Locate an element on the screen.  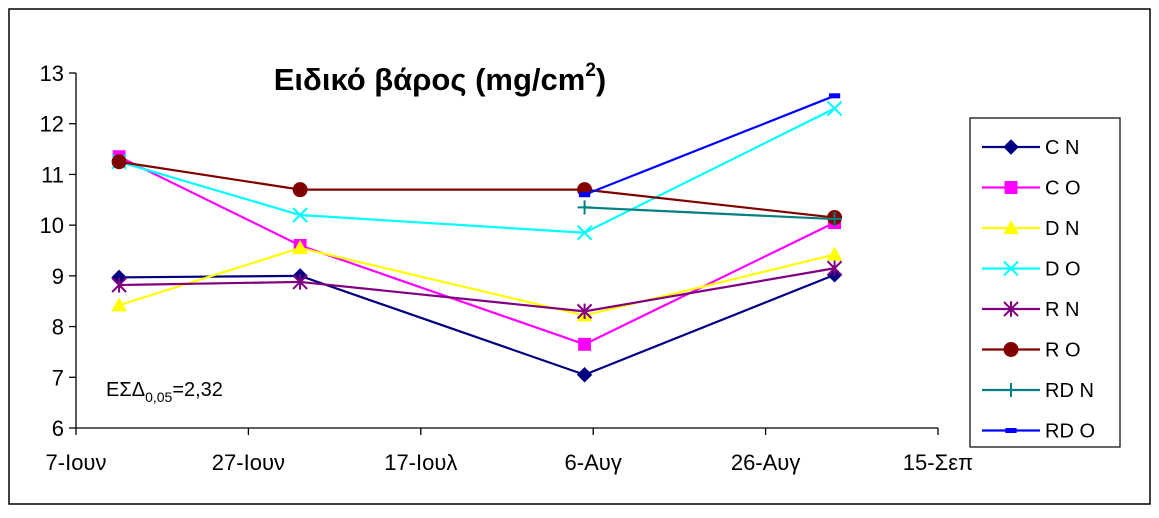
legend-label: D N is located at coordinates (1062, 229).